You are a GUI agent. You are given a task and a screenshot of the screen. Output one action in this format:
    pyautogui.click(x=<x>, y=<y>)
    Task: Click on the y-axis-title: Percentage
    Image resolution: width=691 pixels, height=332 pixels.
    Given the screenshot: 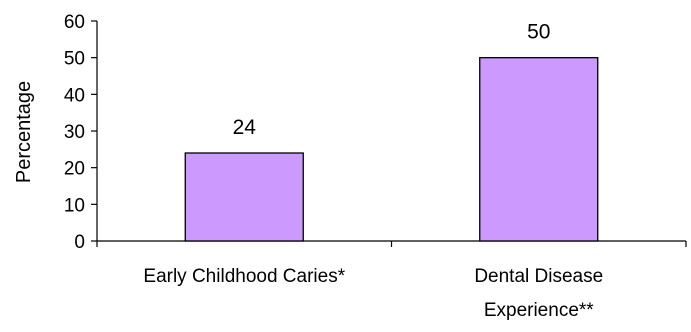 What is the action you would take?
    pyautogui.click(x=24, y=132)
    